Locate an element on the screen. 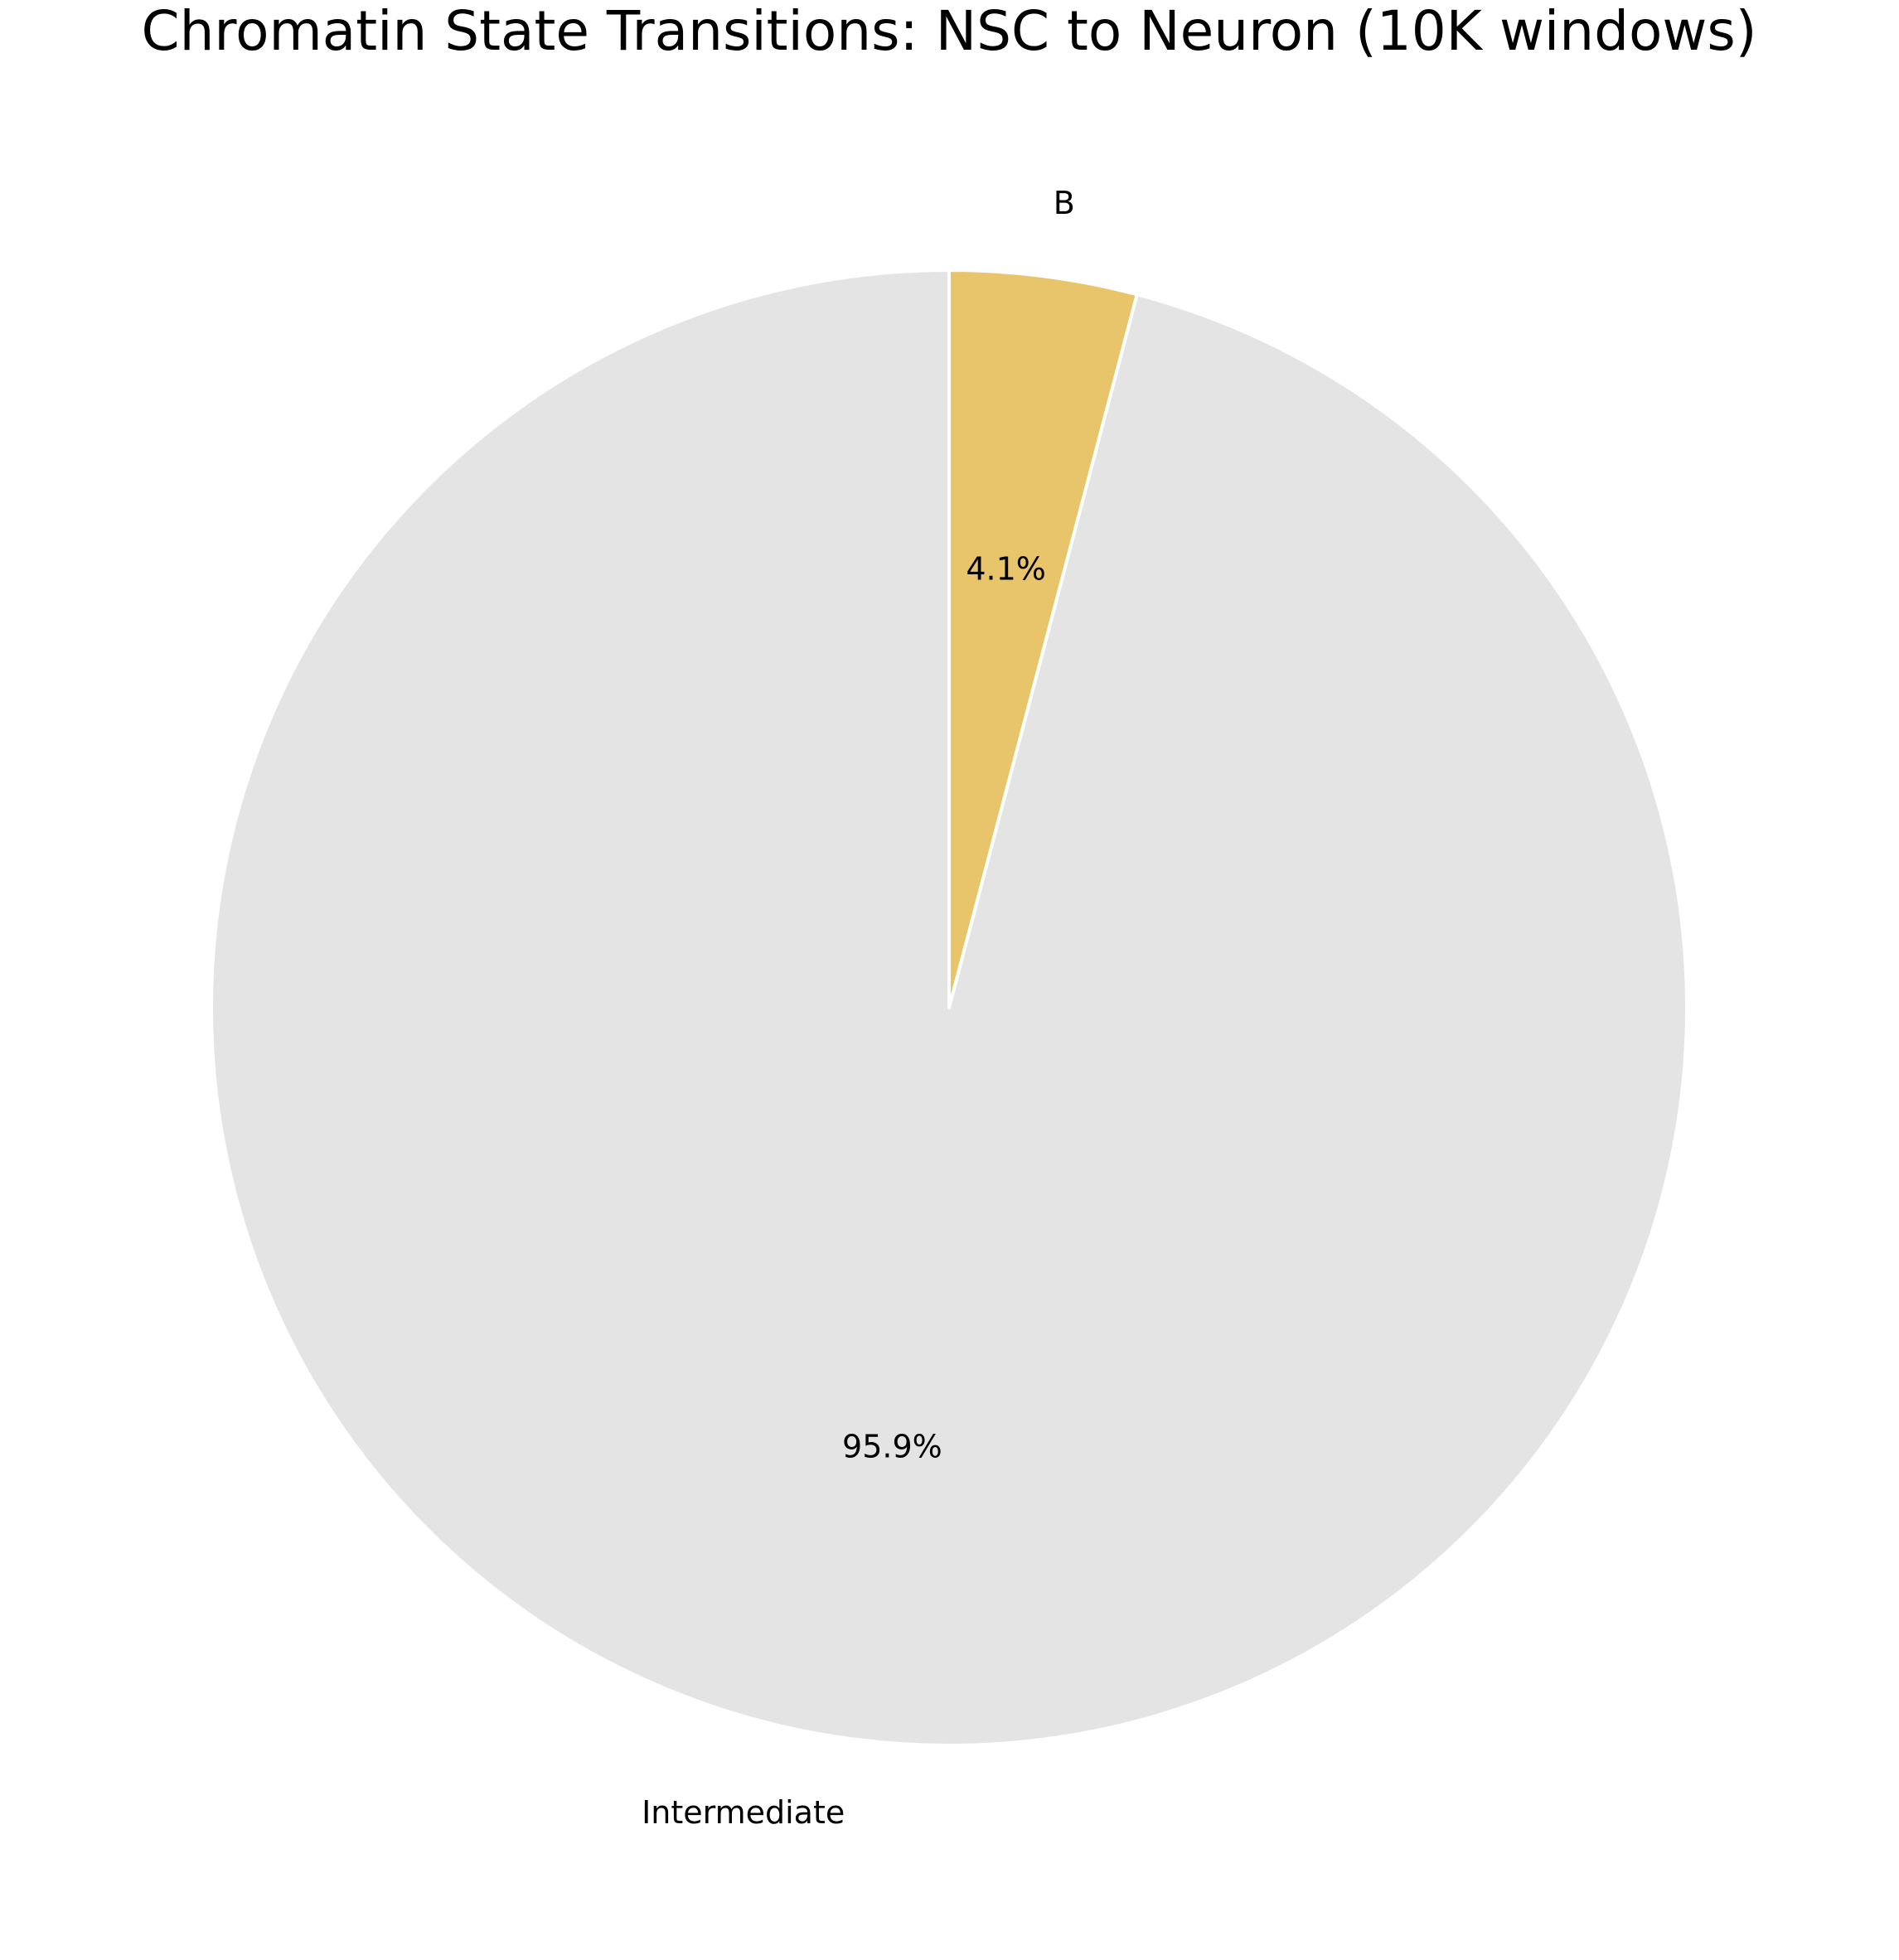 The width and height of the screenshot is (1899, 1960). pie-percent-label: 95.9% is located at coordinates (892, 1447).